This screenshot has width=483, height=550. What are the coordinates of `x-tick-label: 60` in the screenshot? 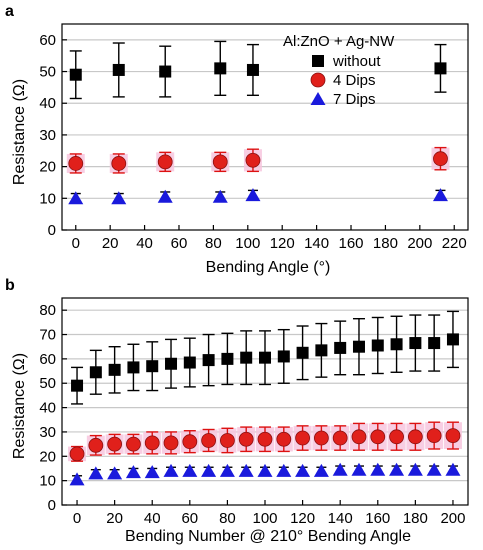 It's located at (179, 243).